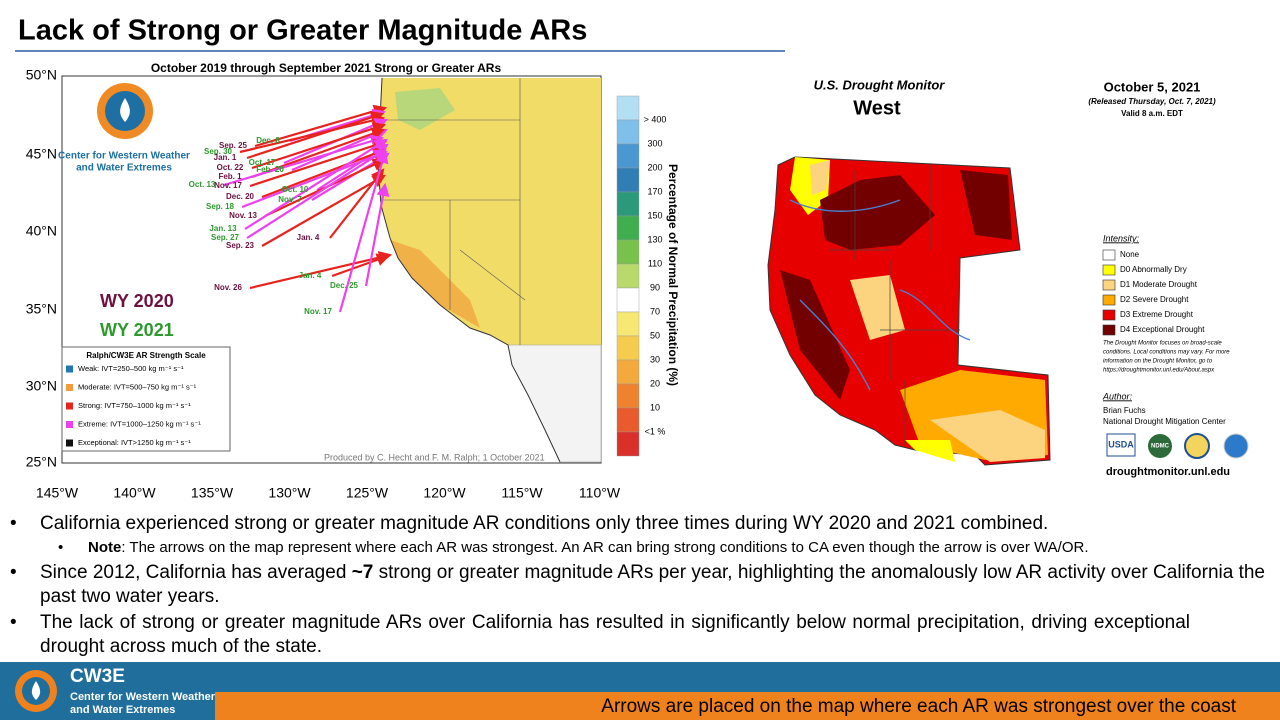  What do you see at coordinates (308, 237) in the screenshot?
I see `ar-date-label: Jan. 4` at bounding box center [308, 237].